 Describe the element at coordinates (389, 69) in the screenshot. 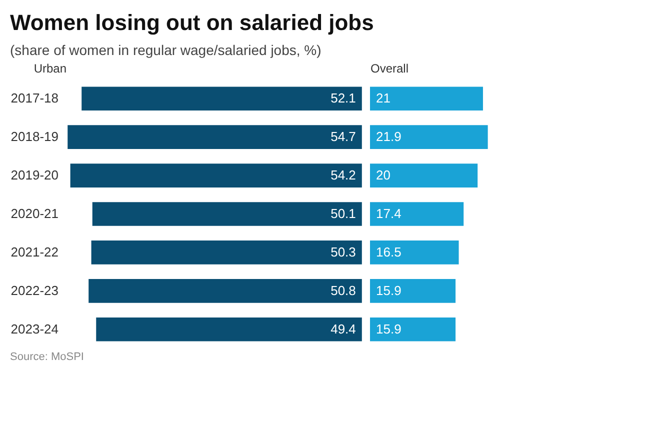

I see `x-axis-title: Overall` at that location.